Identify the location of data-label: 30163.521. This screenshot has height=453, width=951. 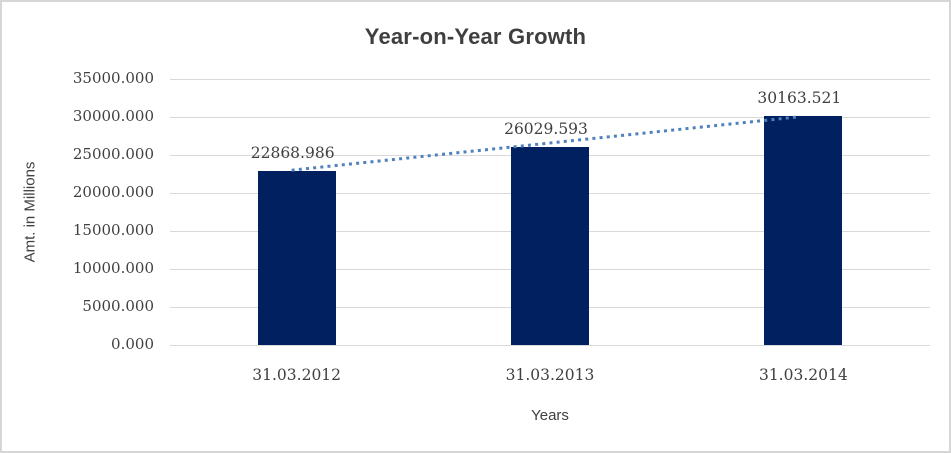
(799, 97).